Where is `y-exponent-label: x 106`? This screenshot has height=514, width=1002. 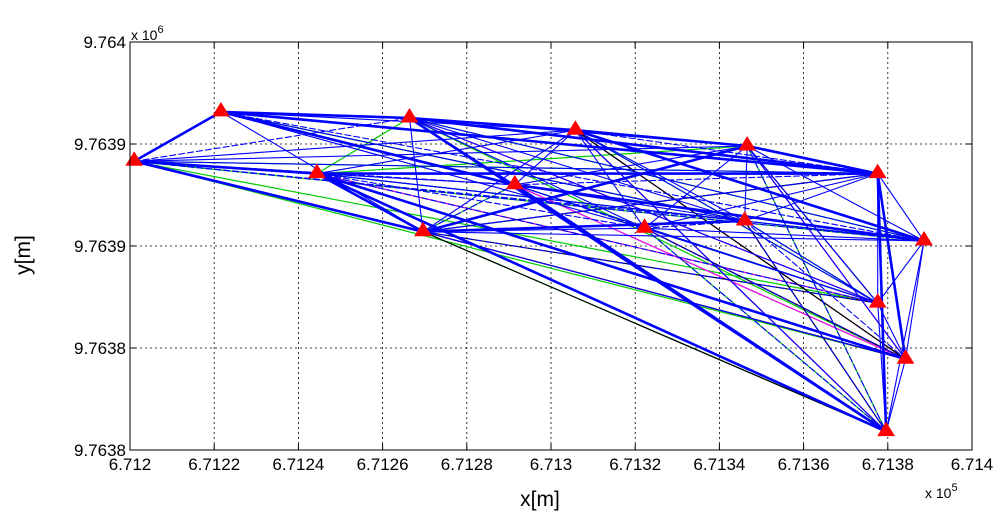
y-exponent-label: x 106 is located at coordinates (147, 33).